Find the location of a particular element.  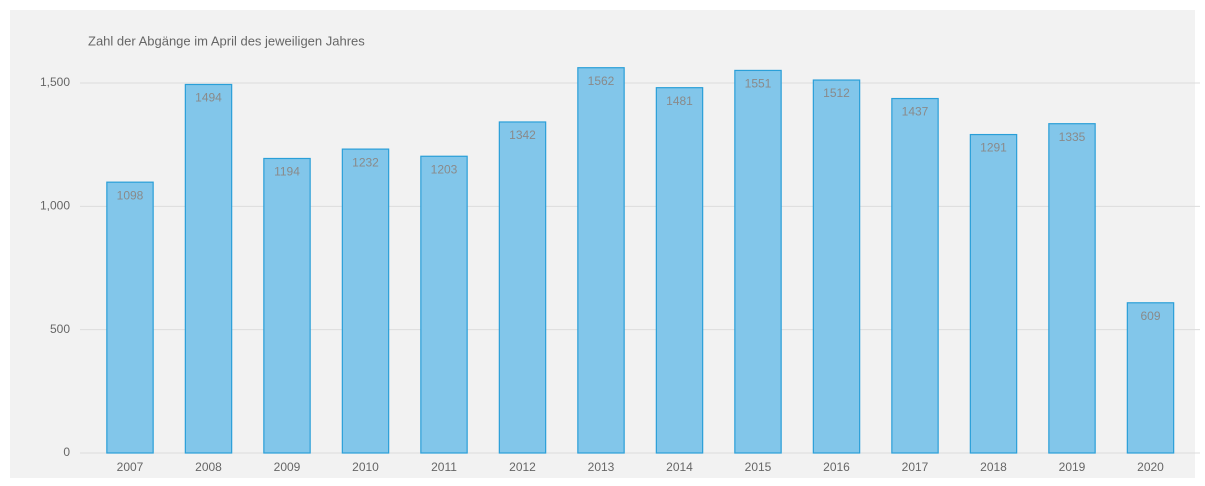

x-tick-label: 2007 is located at coordinates (130, 467).